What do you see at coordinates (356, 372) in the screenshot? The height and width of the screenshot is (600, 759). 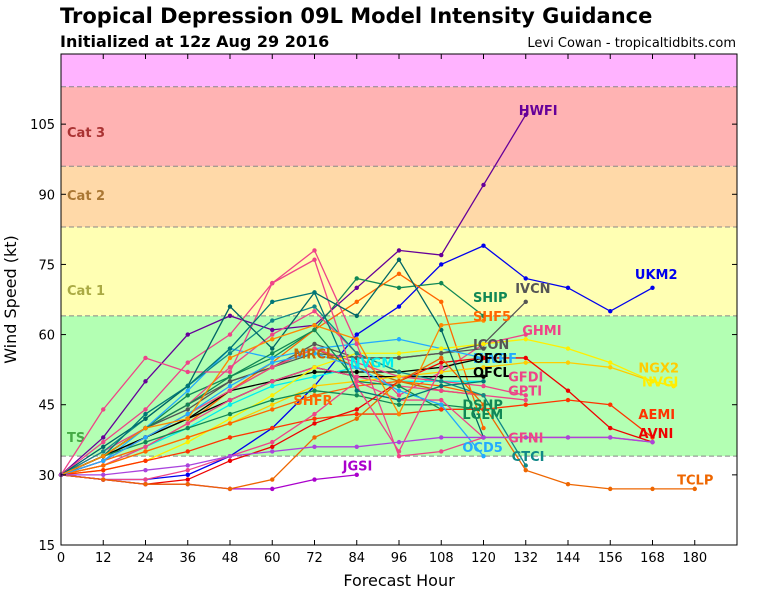 I see `data-point-ofci` at bounding box center [356, 372].